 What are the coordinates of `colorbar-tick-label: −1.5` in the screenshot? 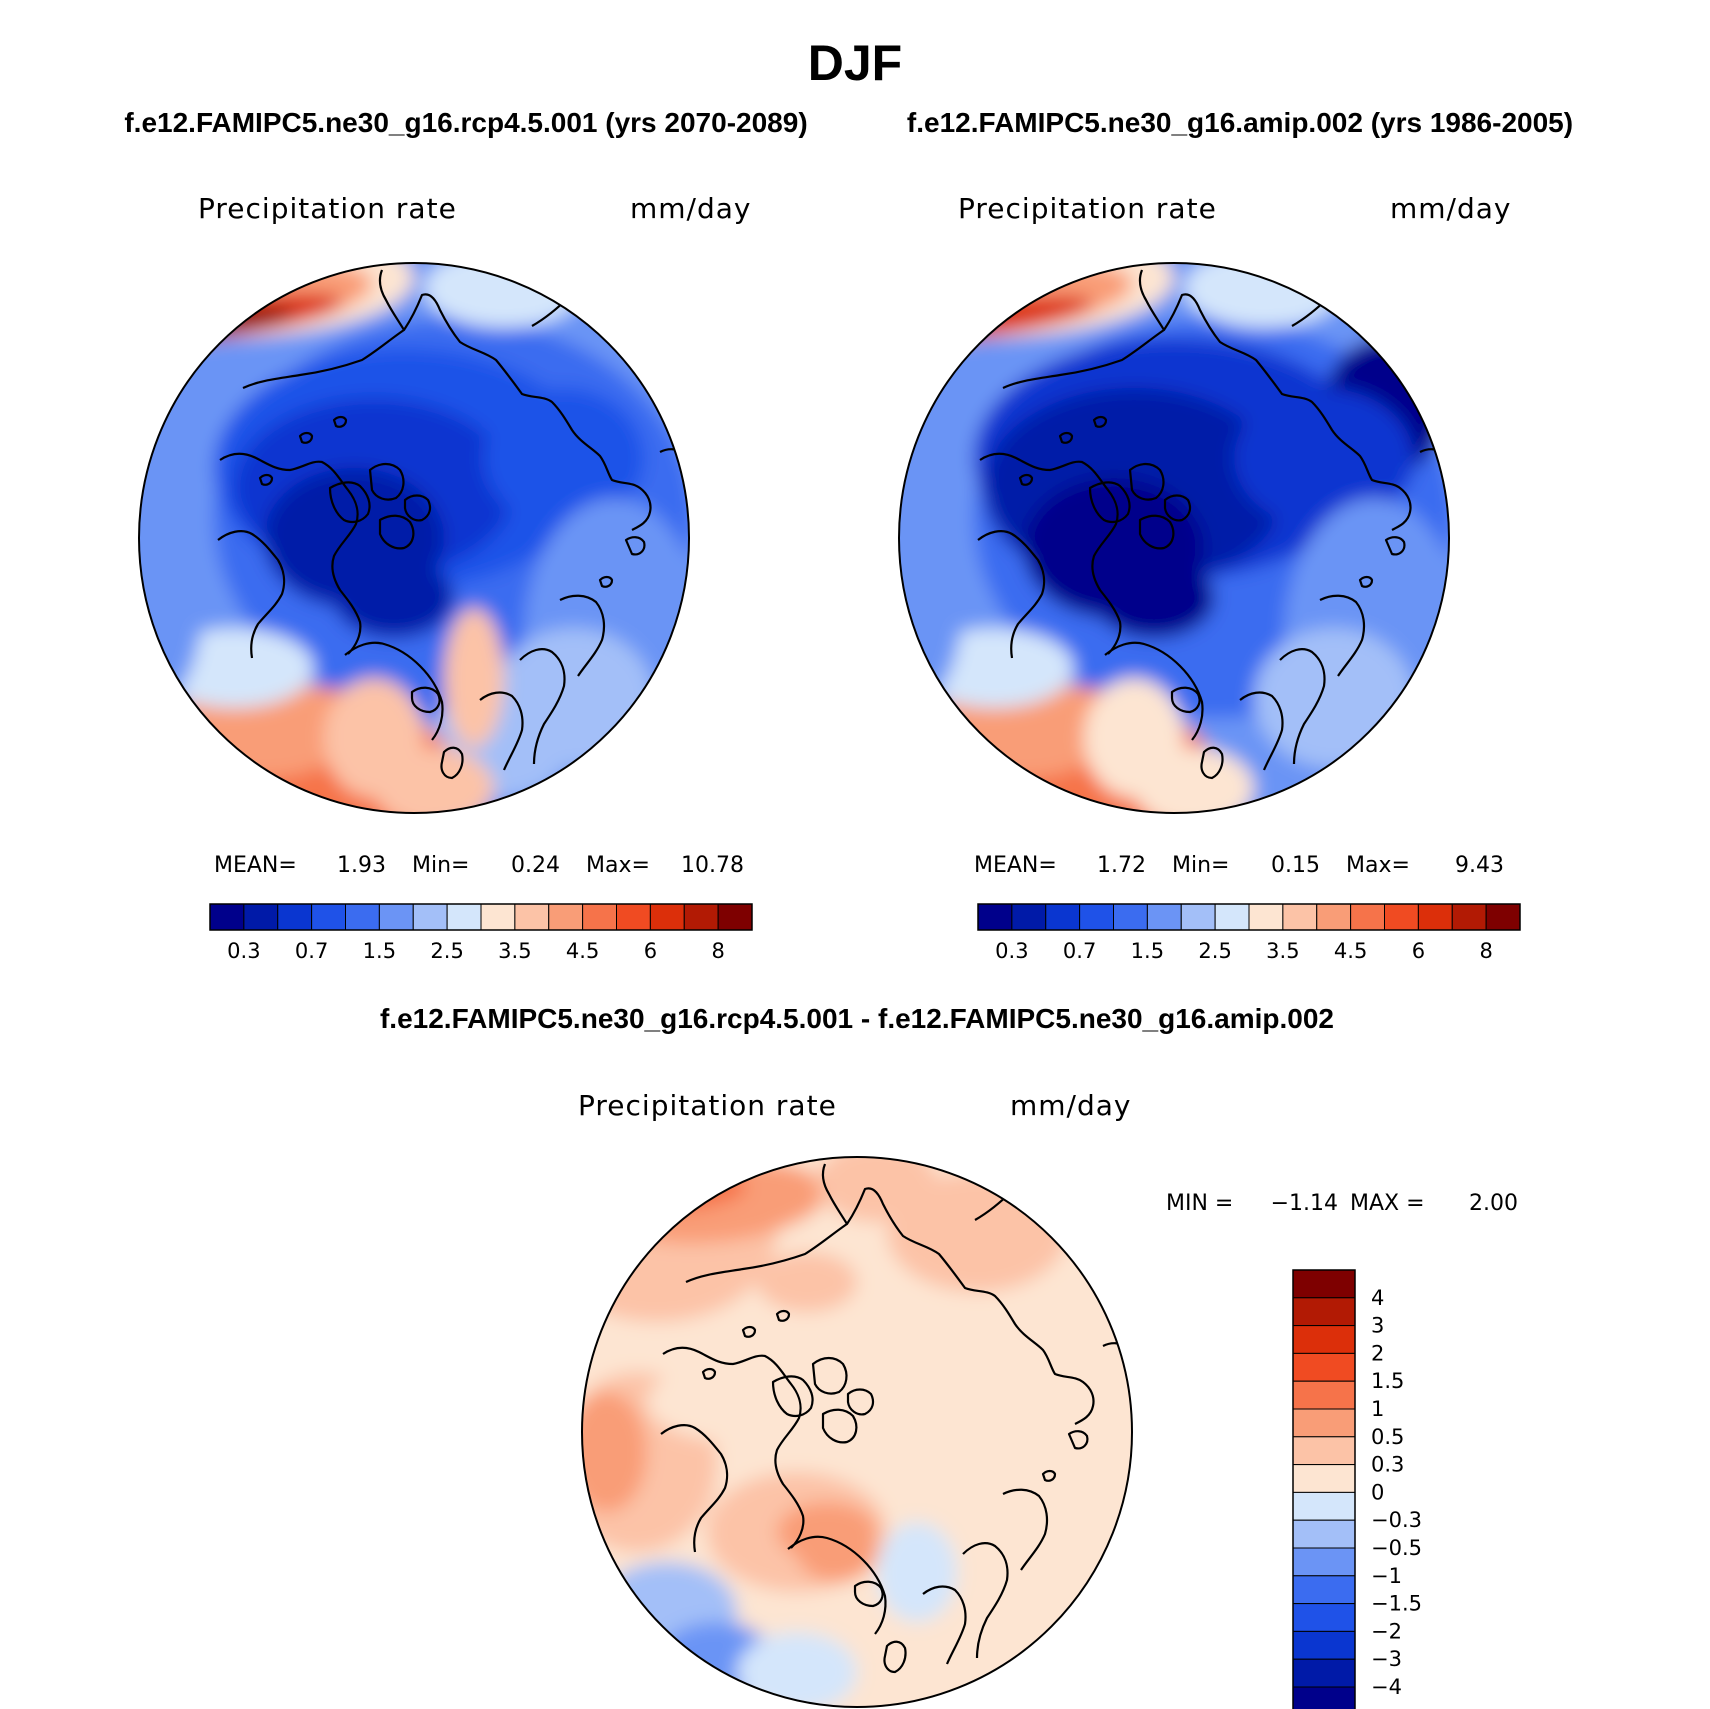 It's located at (1396, 1604).